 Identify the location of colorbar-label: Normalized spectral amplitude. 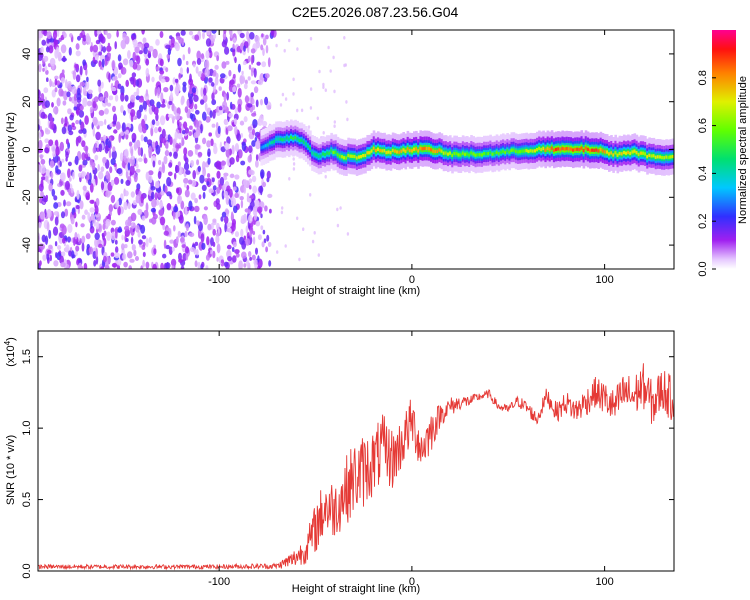
(743, 150).